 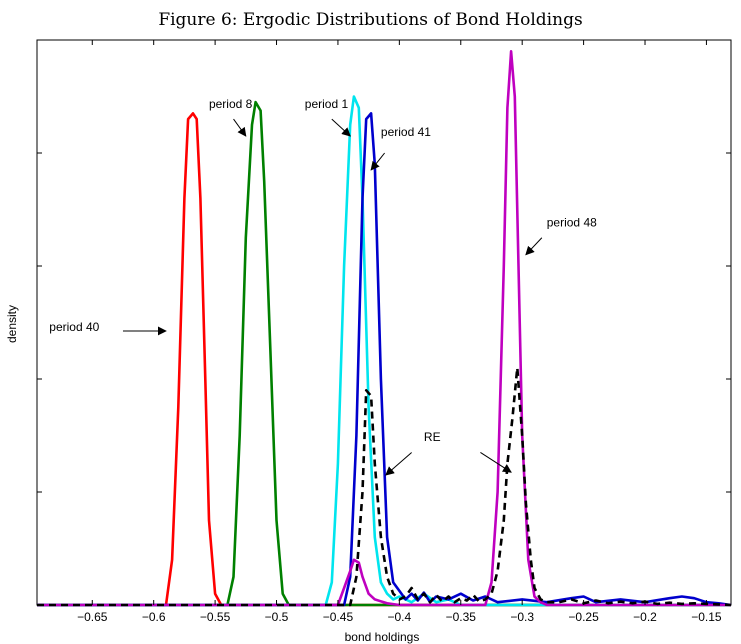 What do you see at coordinates (327, 104) in the screenshot?
I see `annotation-period-1: period 1` at bounding box center [327, 104].